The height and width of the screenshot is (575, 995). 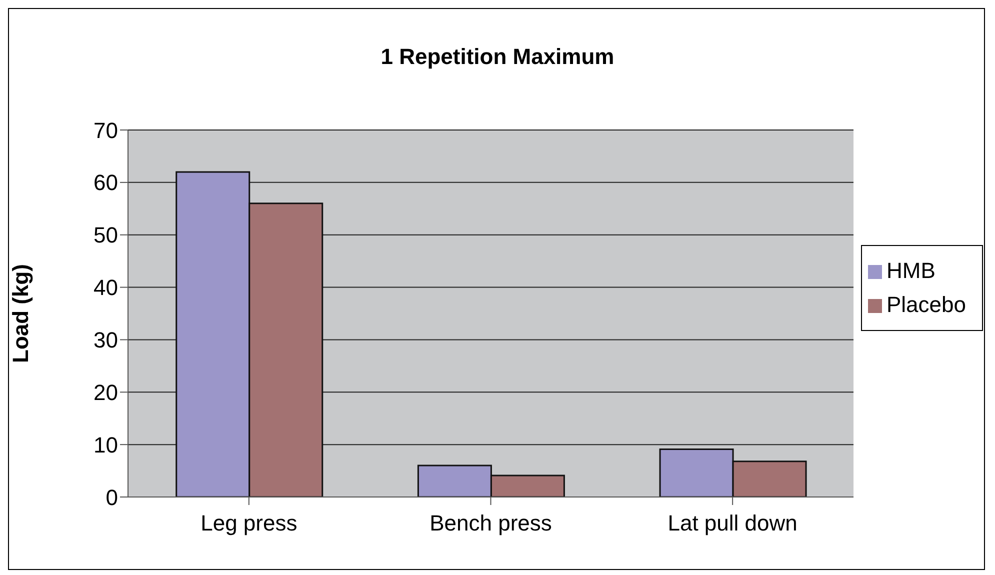 What do you see at coordinates (733, 523) in the screenshot?
I see `x-tick-label: Lat pull down` at bounding box center [733, 523].